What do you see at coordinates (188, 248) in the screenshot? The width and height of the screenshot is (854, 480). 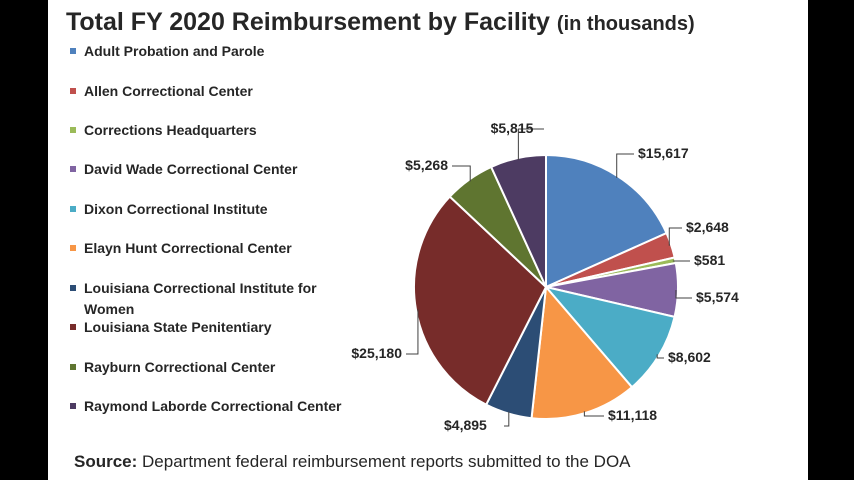 I see `legend-label: Elayn Hunt Correctional Center` at bounding box center [188, 248].